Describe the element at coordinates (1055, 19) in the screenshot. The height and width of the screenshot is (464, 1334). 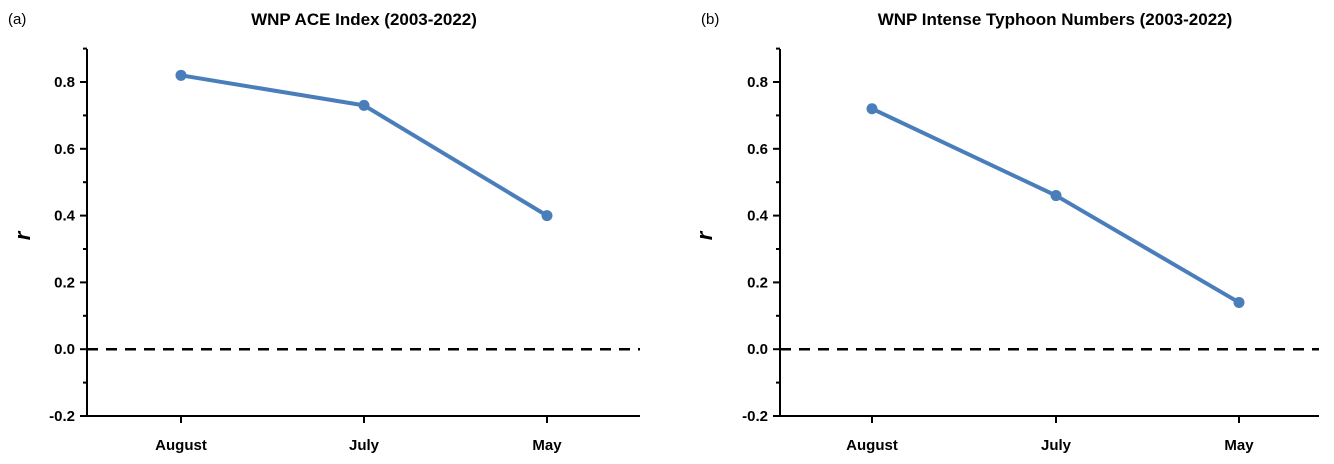
I see `chart-title: WNP Intense Typhoon Numbers (2003-2022)` at that location.